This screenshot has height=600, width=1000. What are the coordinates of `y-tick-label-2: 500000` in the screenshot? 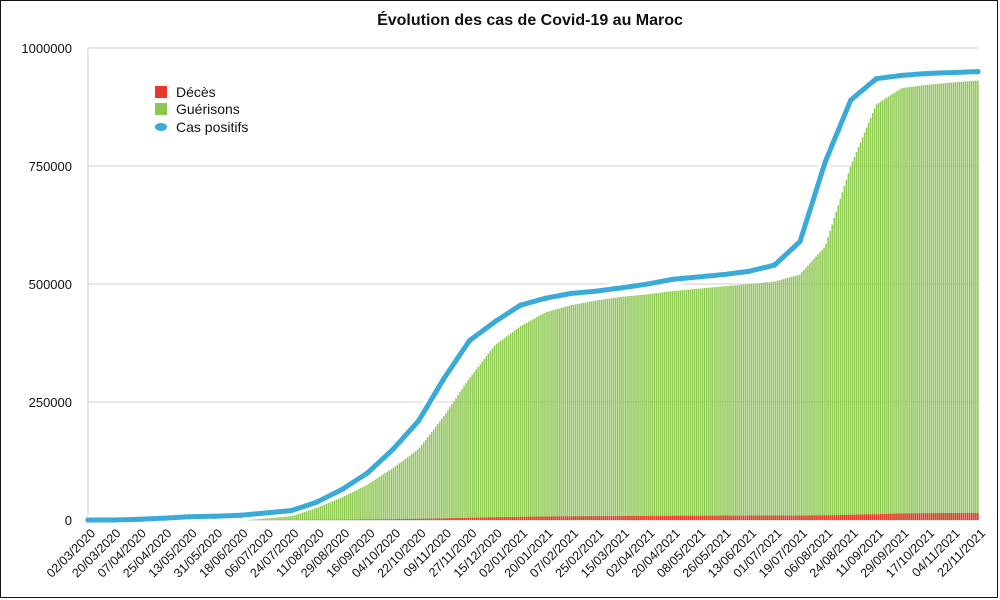 It's located at (50, 284).